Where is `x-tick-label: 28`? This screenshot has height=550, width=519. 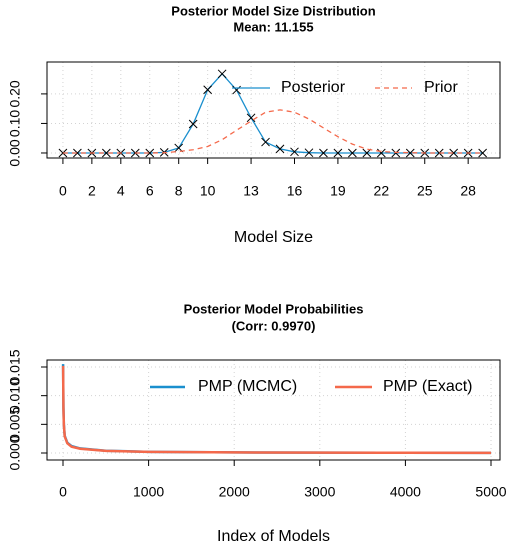
x-tick-label: 28 is located at coordinates (468, 191).